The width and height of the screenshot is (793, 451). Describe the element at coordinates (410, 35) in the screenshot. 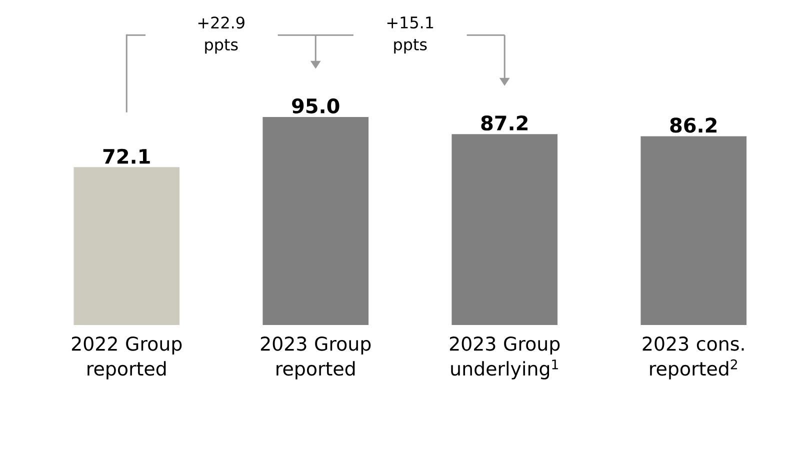

I see `text: +15.1 ppts` at that location.